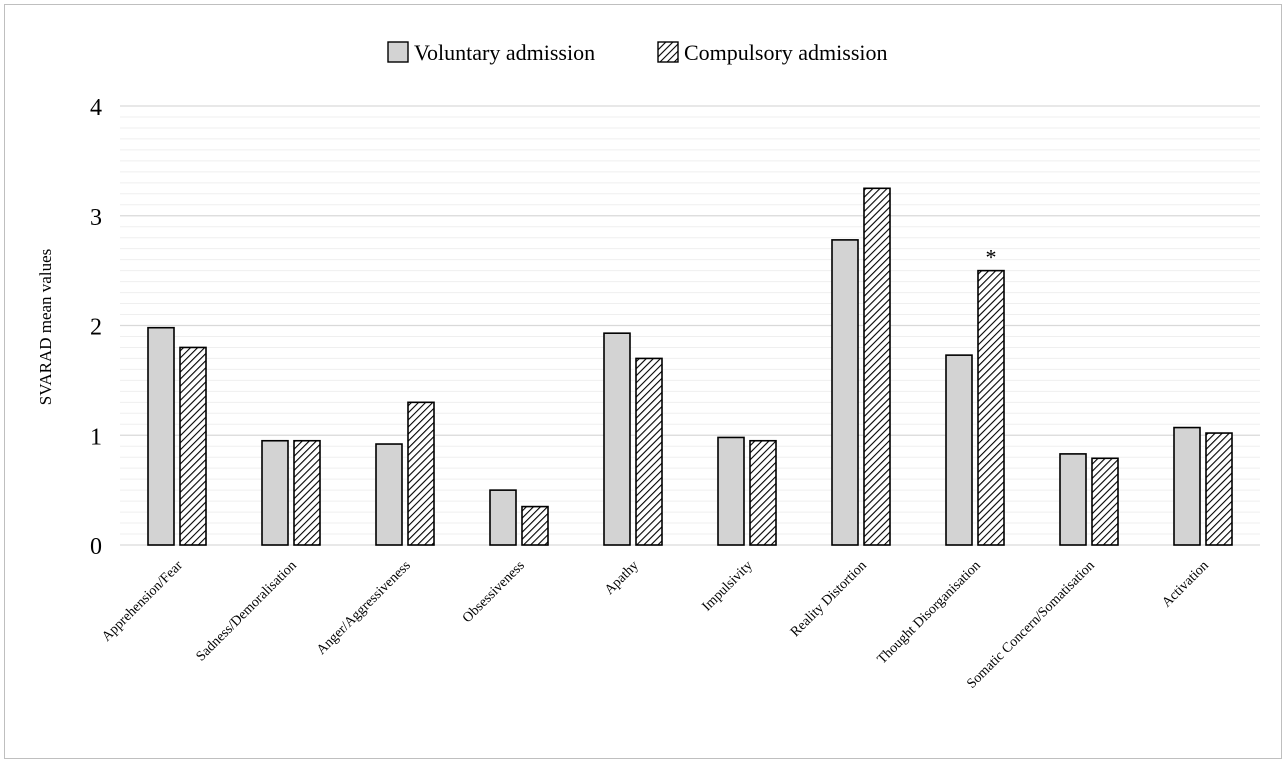  I want to click on y-axis-label: SVARAD mean values, so click(45, 327).